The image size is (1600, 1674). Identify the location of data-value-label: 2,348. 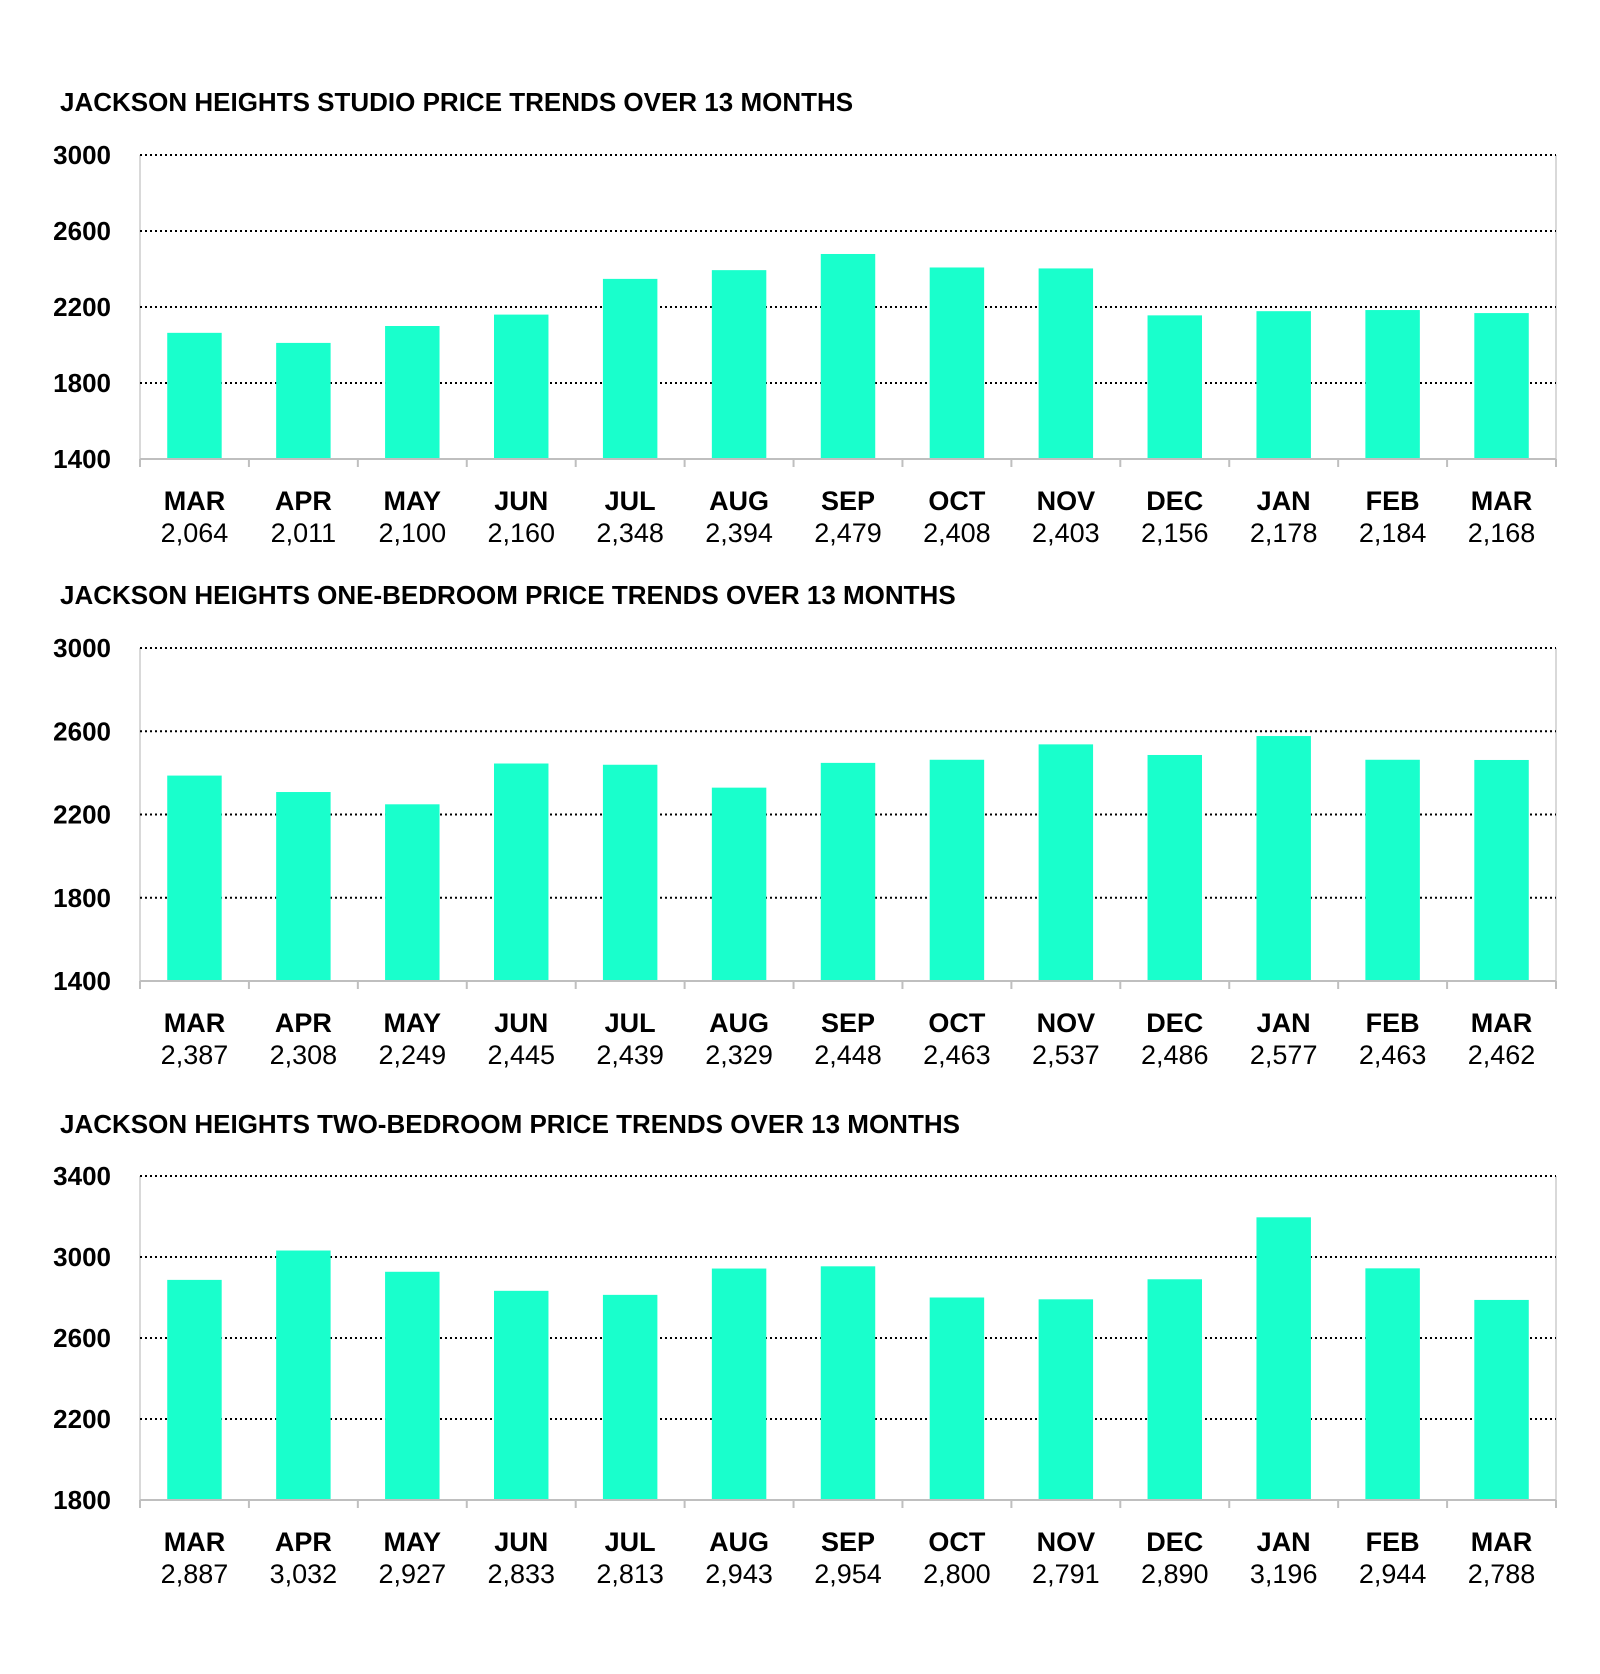
(630, 533).